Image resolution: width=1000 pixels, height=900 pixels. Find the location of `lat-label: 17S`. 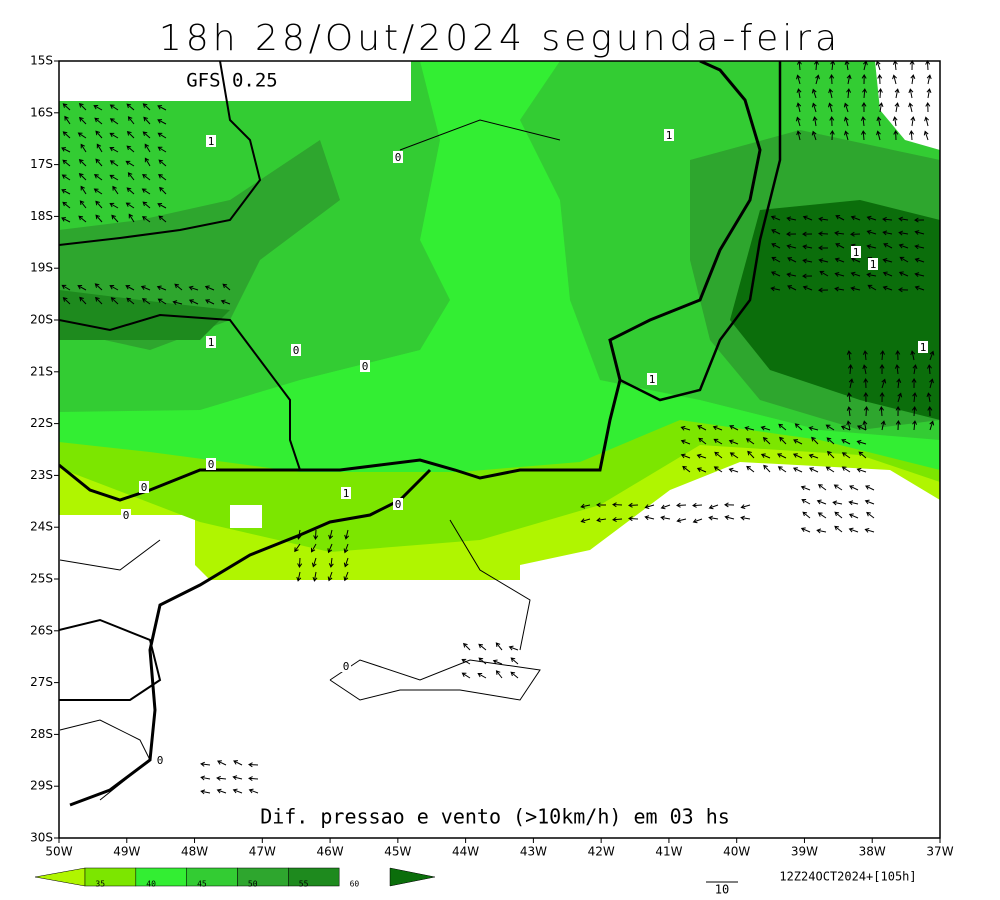

lat-label: 17S is located at coordinates (41, 164).